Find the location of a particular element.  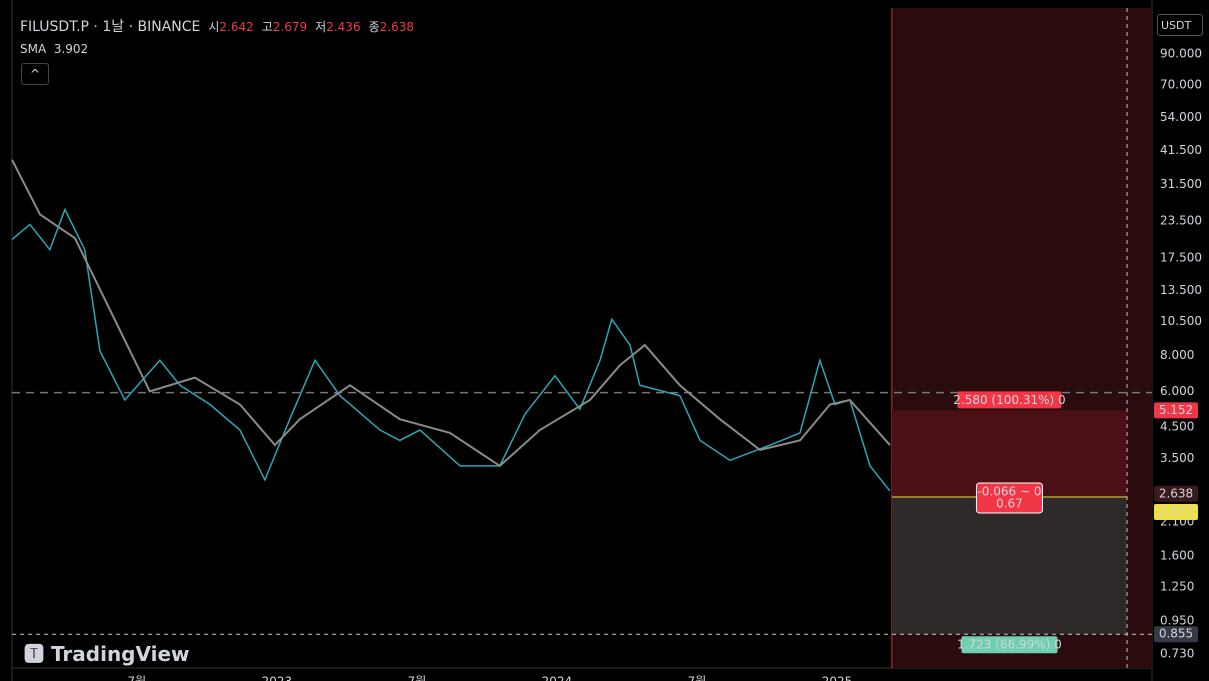

stop-label: 1.723 (66.99%) 0 is located at coordinates (1009, 645).